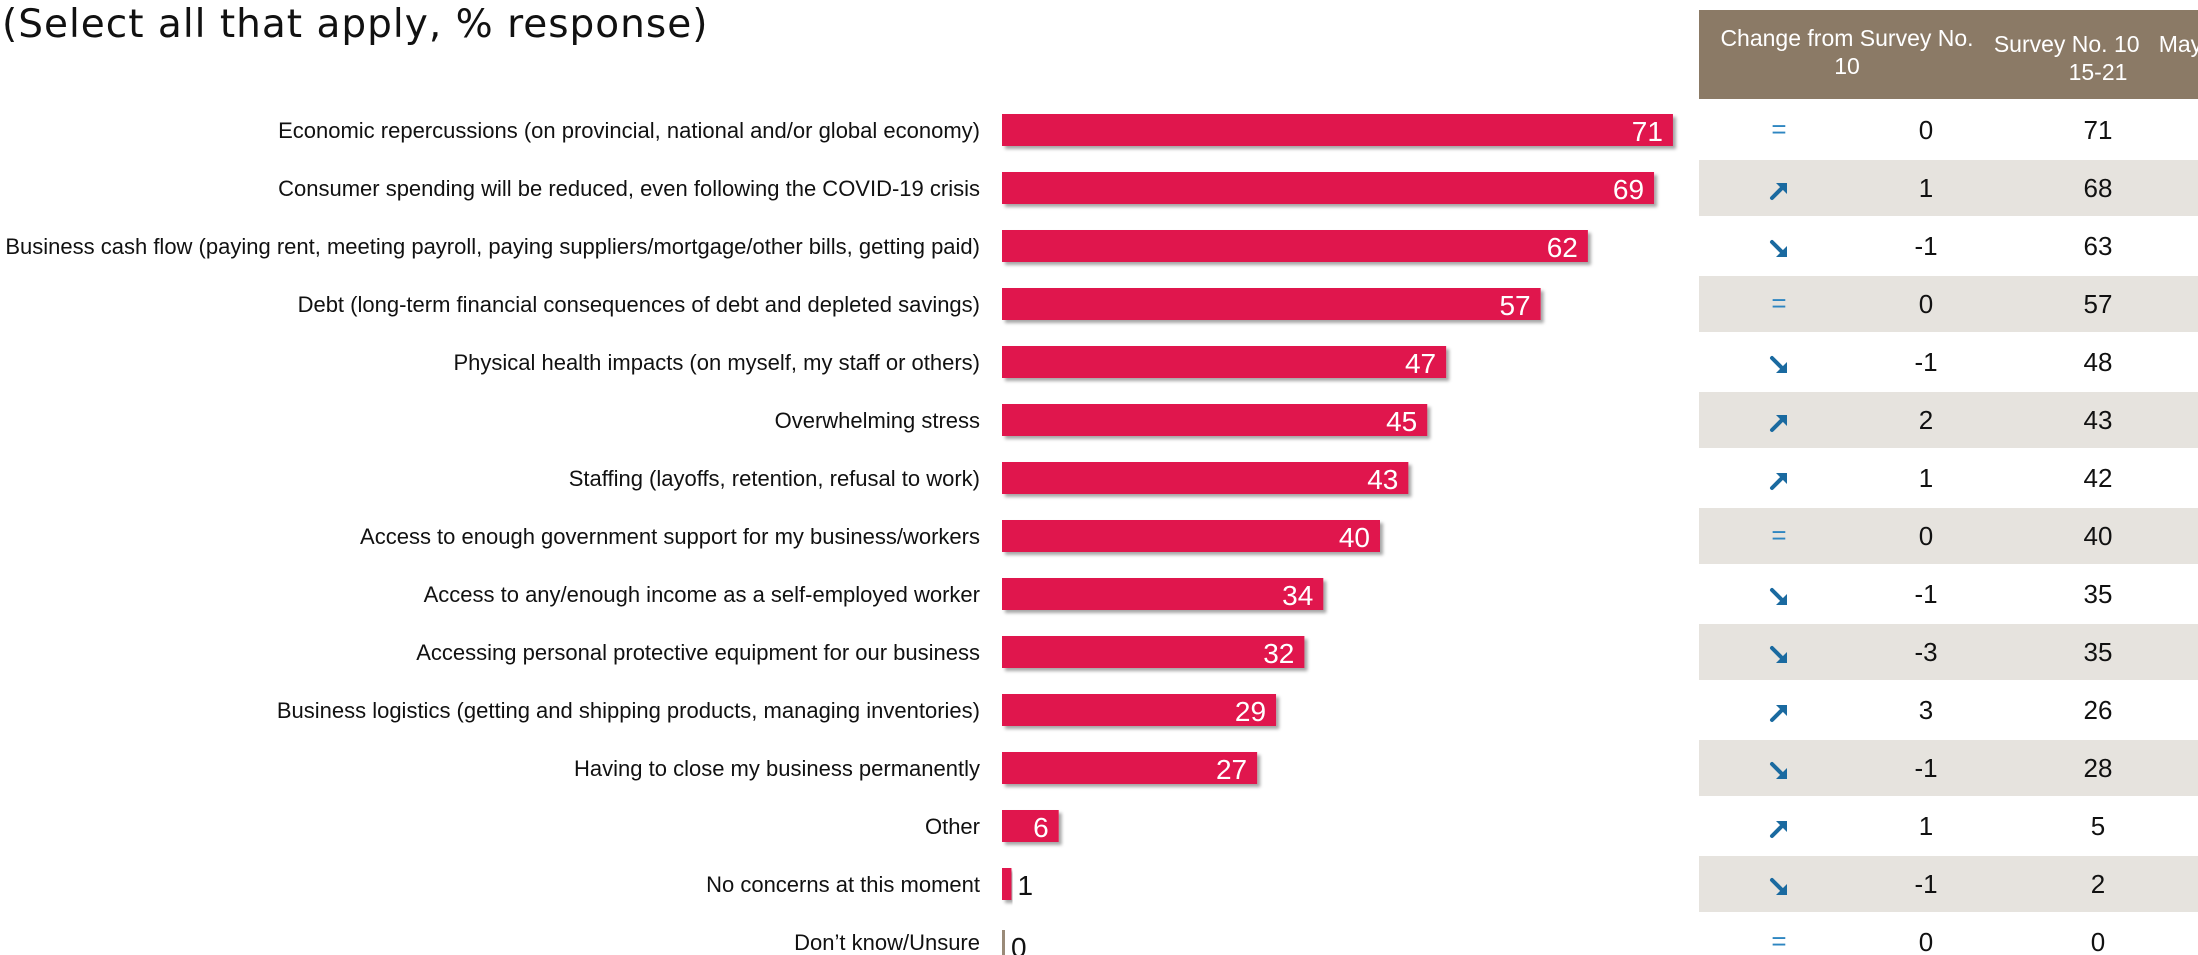  What do you see at coordinates (1401, 421) in the screenshot?
I see `bar-value-label: 45` at bounding box center [1401, 421].